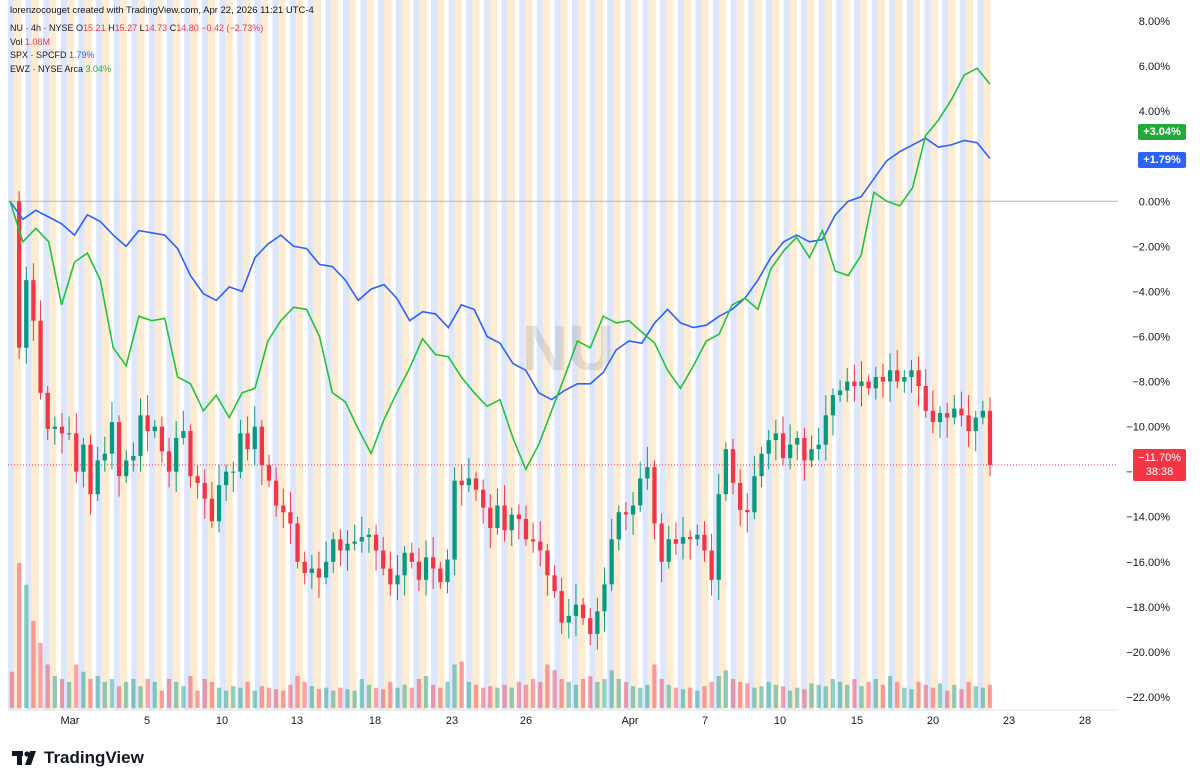  Describe the element at coordinates (1148, 653) in the screenshot. I see `y-tick-label: −20.00%` at that location.